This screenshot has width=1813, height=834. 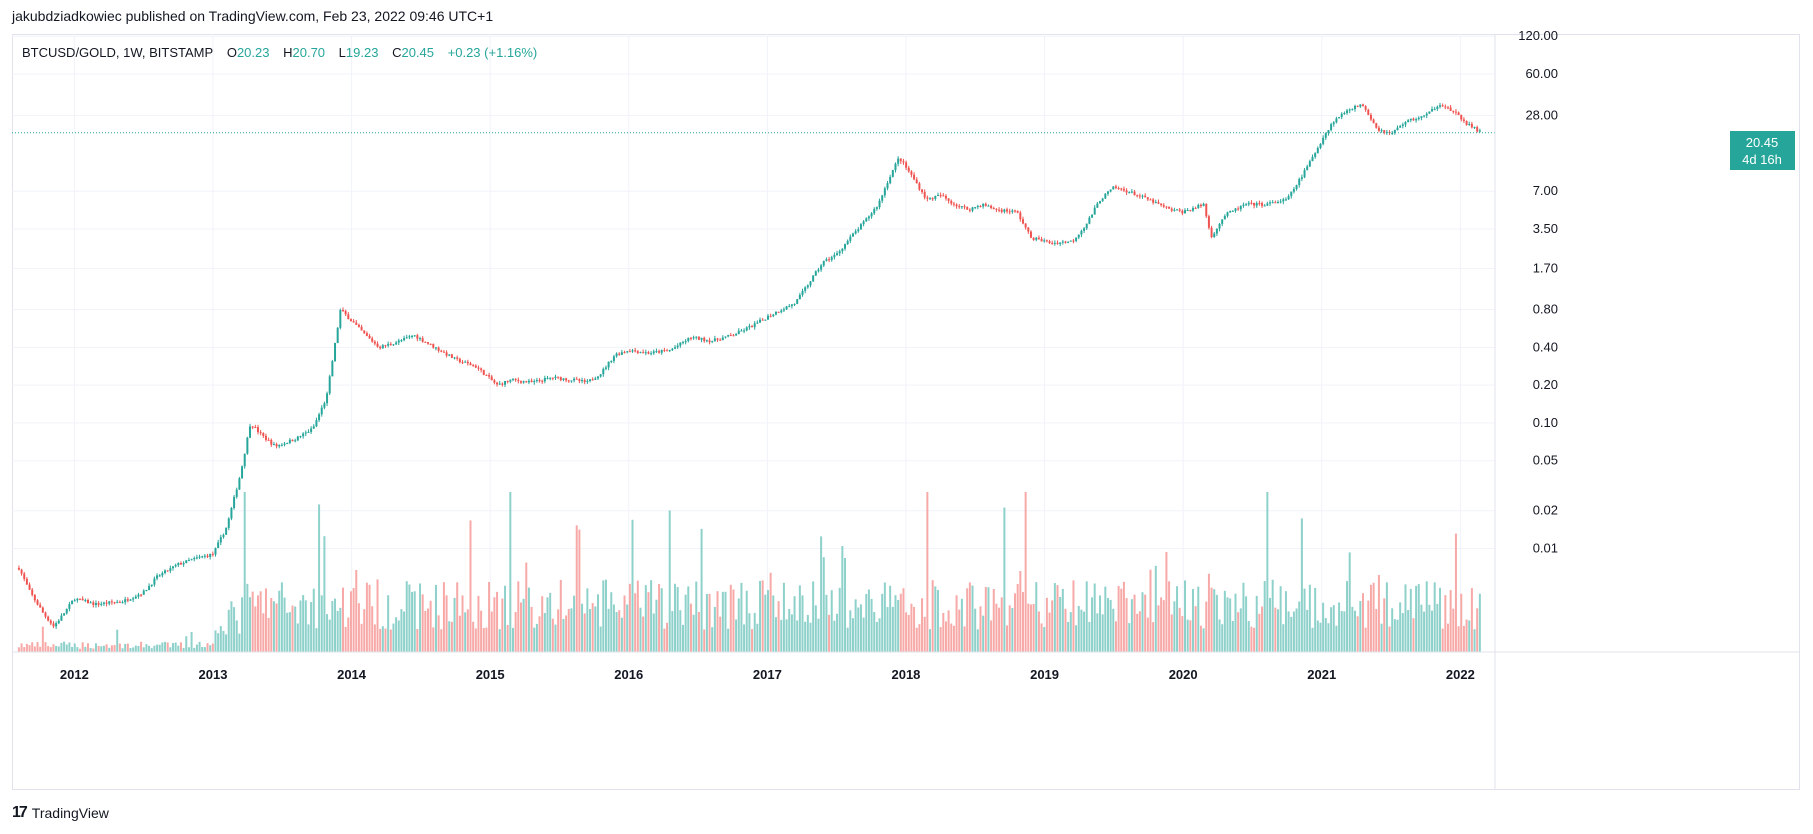 What do you see at coordinates (118, 52) in the screenshot?
I see `symbol-name: BTCUSD/GOLD, 1W, BITSTAMP` at bounding box center [118, 52].